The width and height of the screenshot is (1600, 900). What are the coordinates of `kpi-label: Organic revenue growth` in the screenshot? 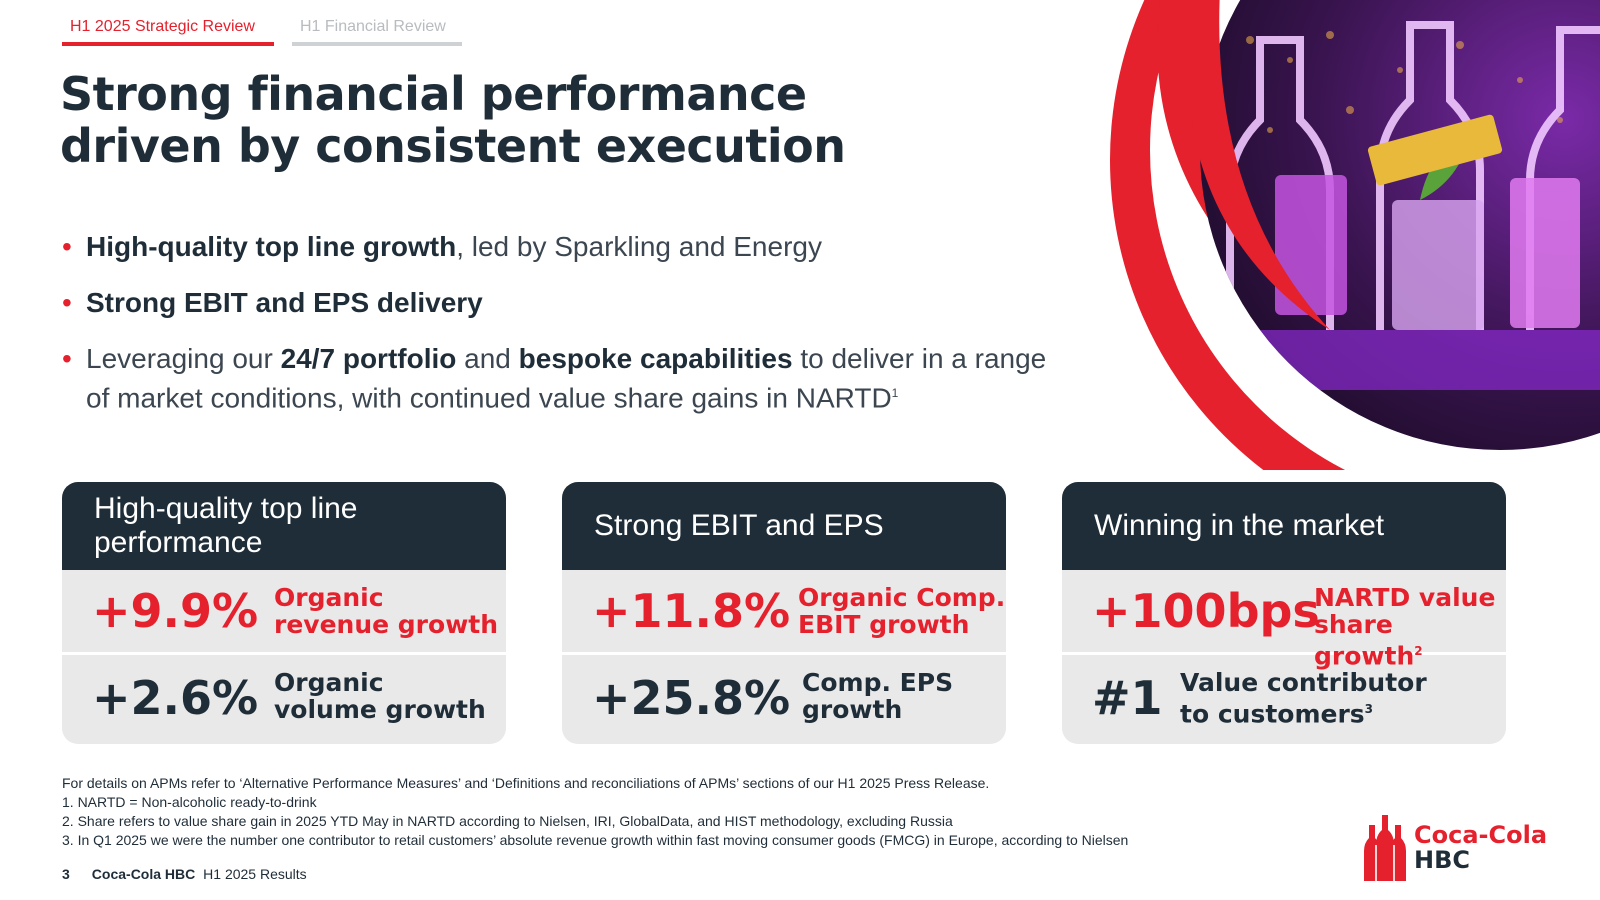 It's located at (386, 611).